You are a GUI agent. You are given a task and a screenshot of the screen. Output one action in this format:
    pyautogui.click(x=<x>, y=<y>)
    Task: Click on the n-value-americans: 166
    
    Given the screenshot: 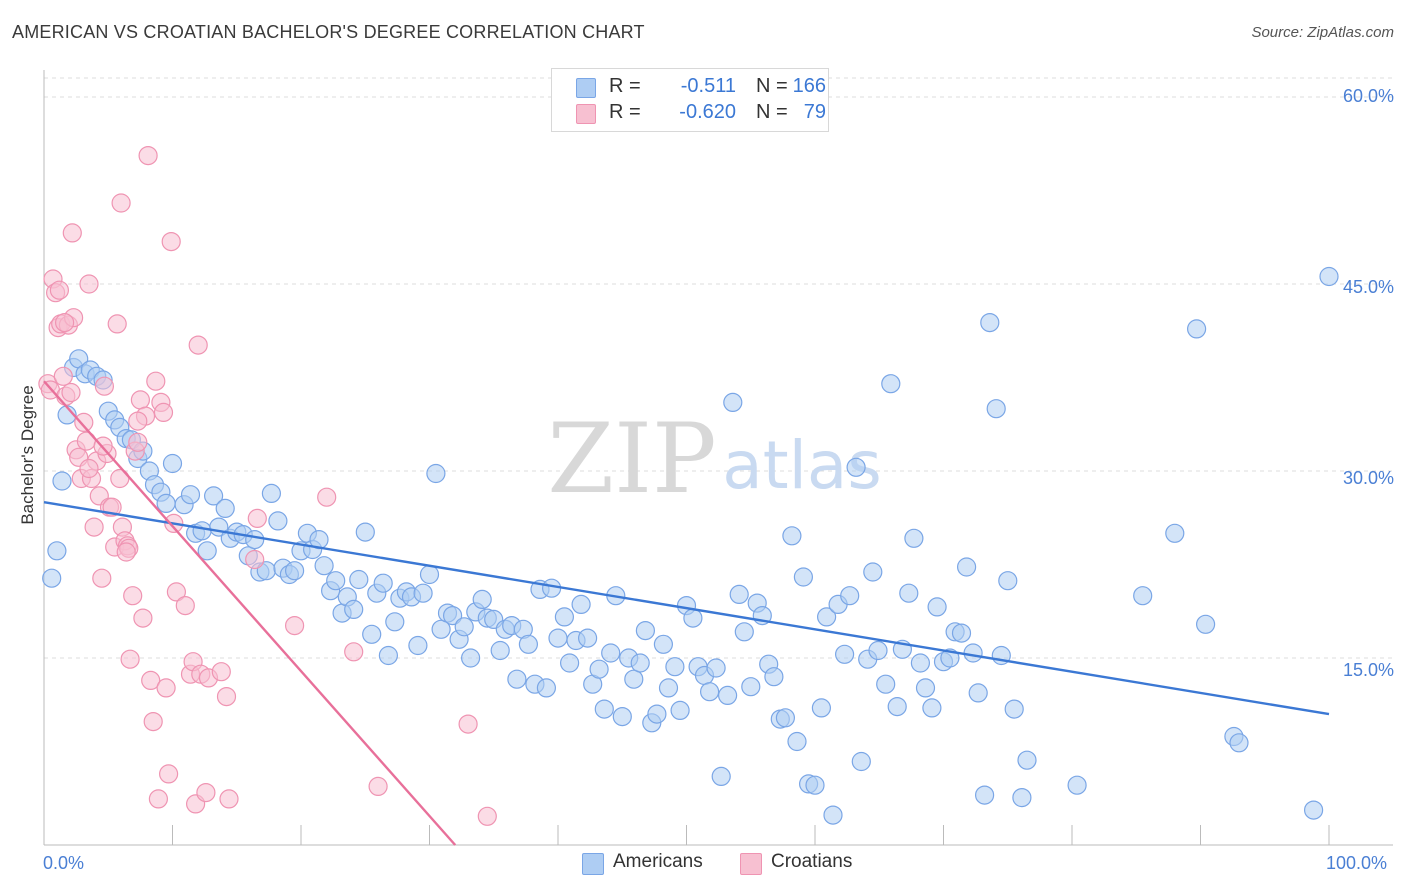 What is the action you would take?
    pyautogui.click(x=809, y=86)
    